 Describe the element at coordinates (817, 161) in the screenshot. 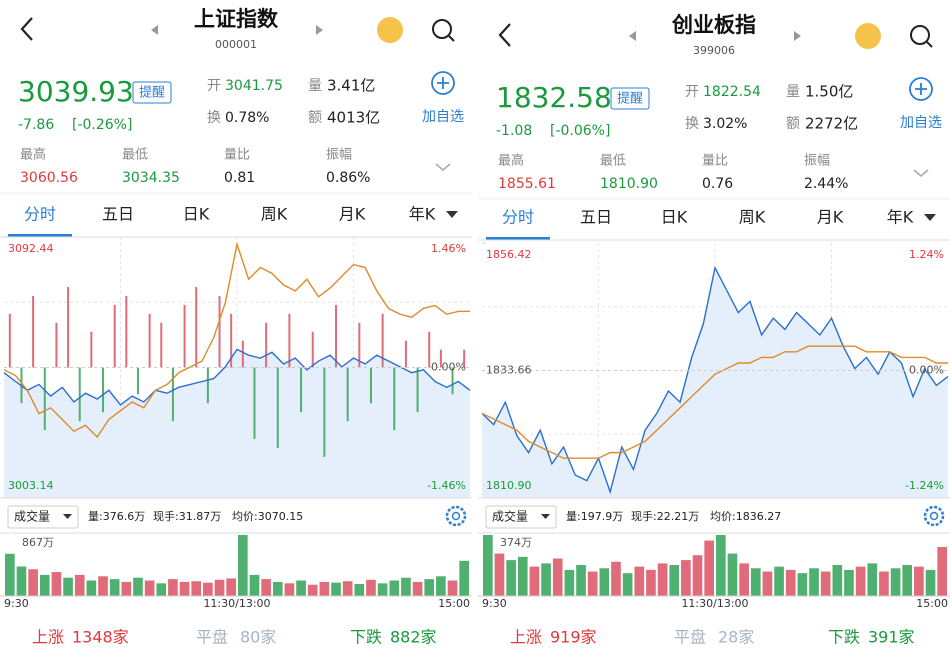

I see `stat-label: 振幅` at that location.